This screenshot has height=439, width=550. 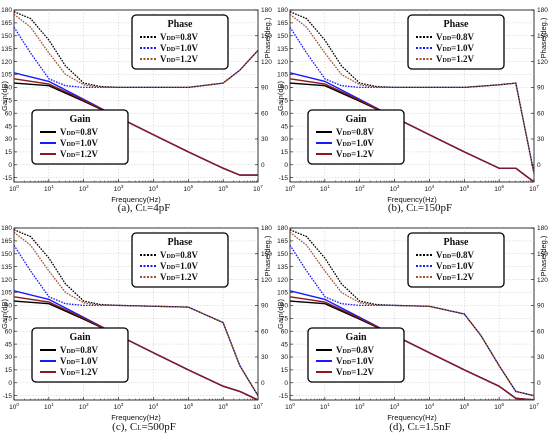 I want to click on y2-tick-label: 0, so click(x=539, y=383).